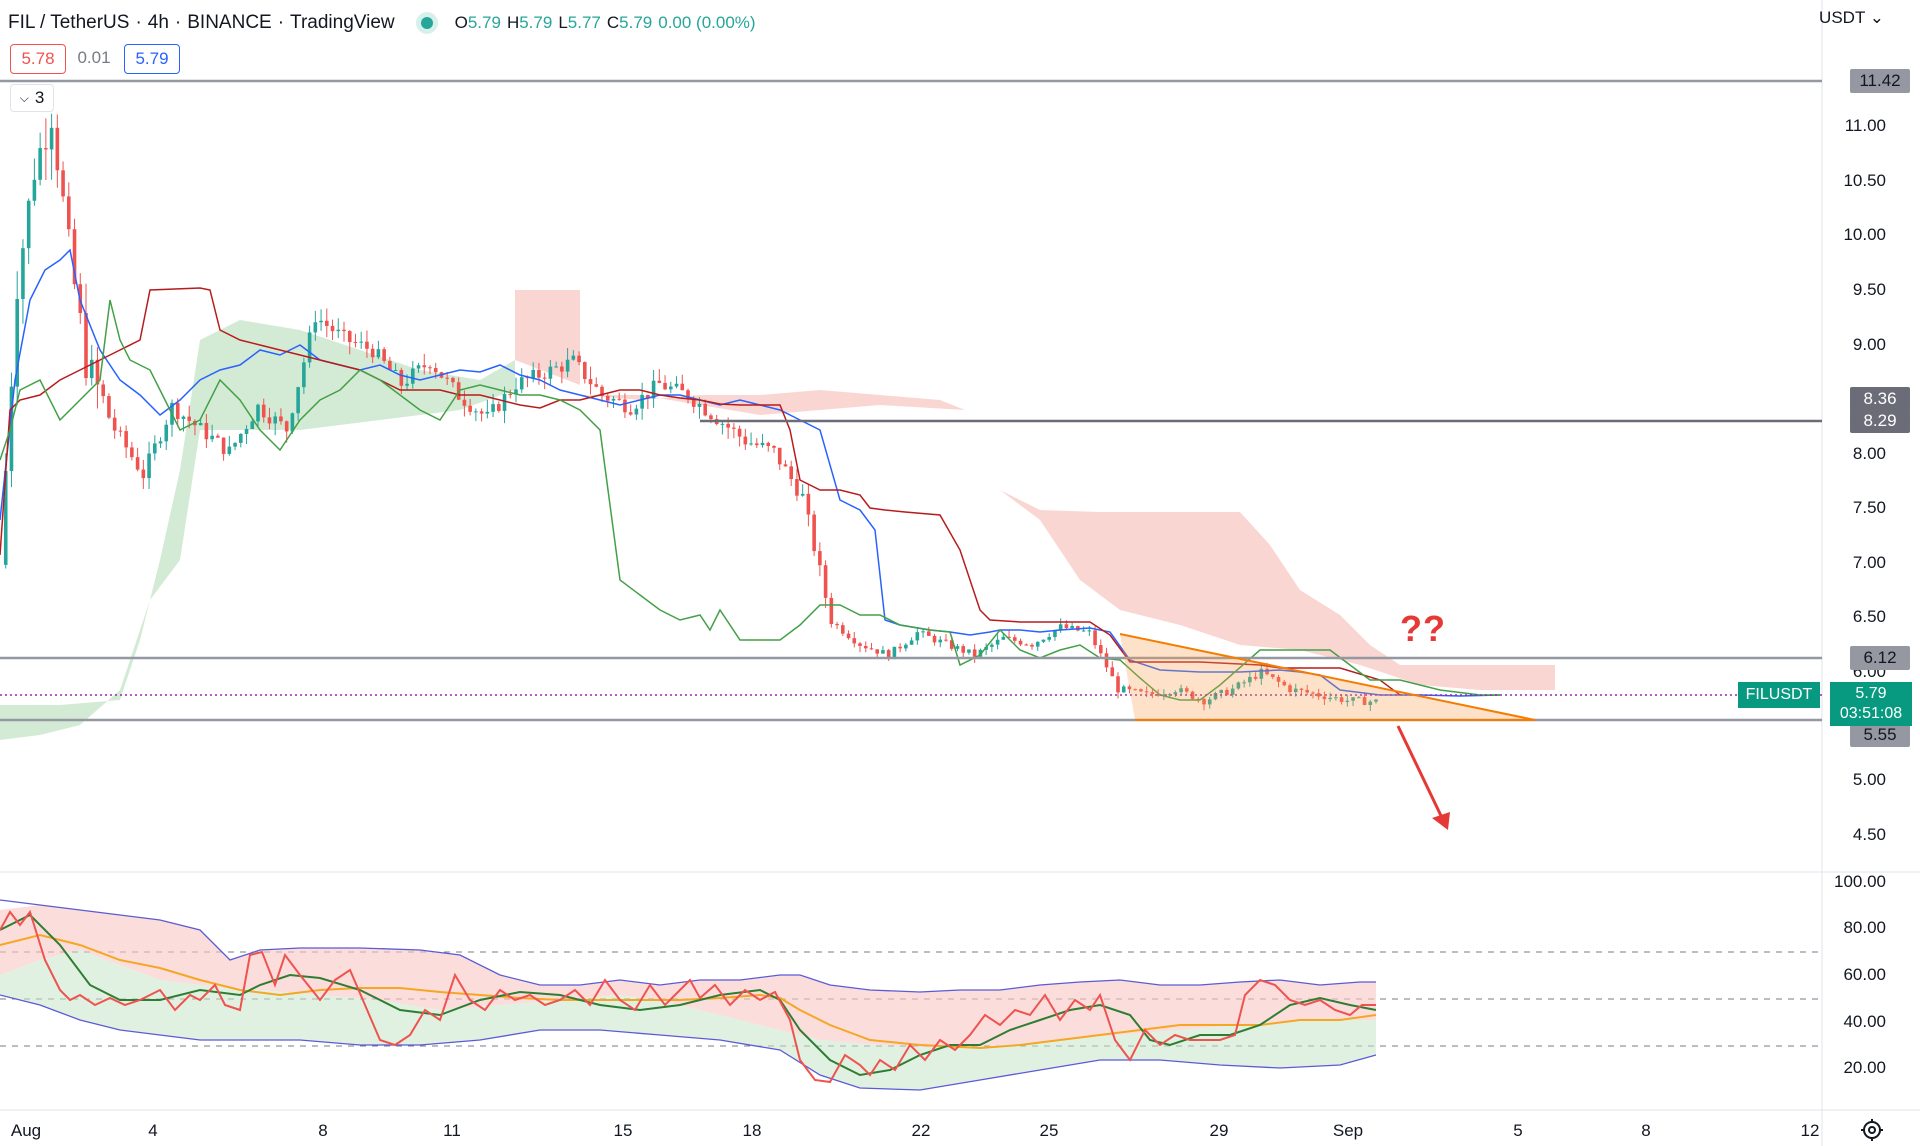  Describe the element at coordinates (1880, 81) in the screenshot. I see `level-badge: 11.42` at that location.